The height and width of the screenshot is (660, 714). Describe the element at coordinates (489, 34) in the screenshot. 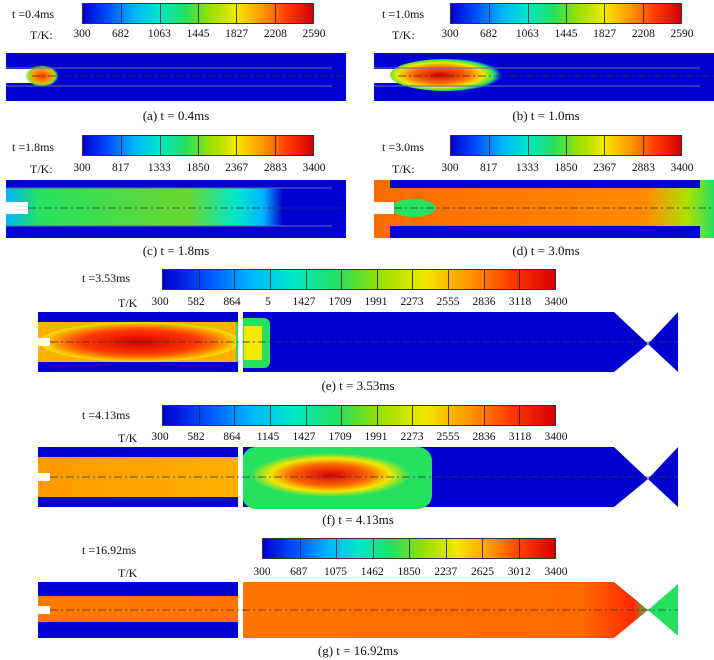

I see `scale-value: 682` at that location.